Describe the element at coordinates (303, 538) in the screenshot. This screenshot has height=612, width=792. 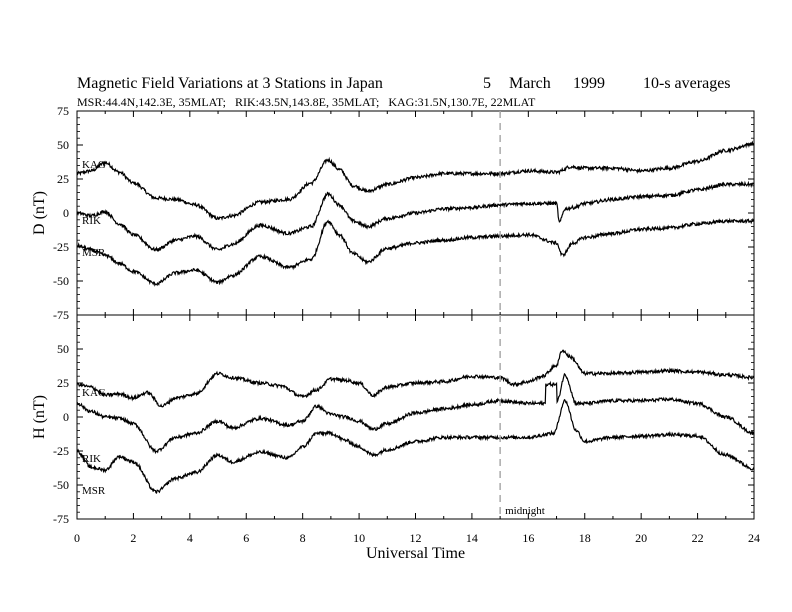
I see `x-tick-label: 8` at that location.